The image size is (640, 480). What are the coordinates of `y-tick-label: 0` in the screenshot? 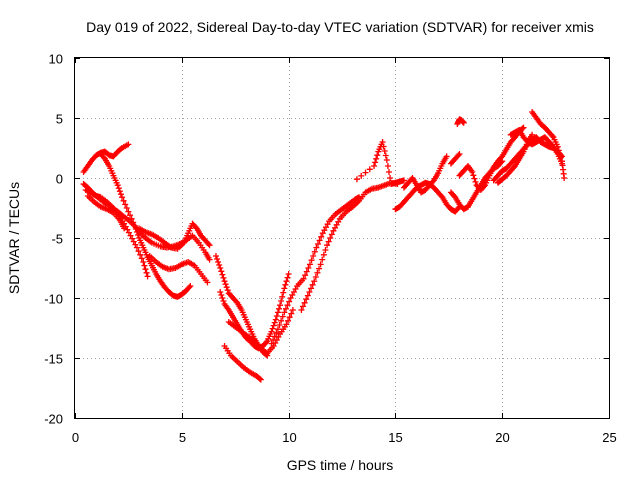 It's located at (59, 179).